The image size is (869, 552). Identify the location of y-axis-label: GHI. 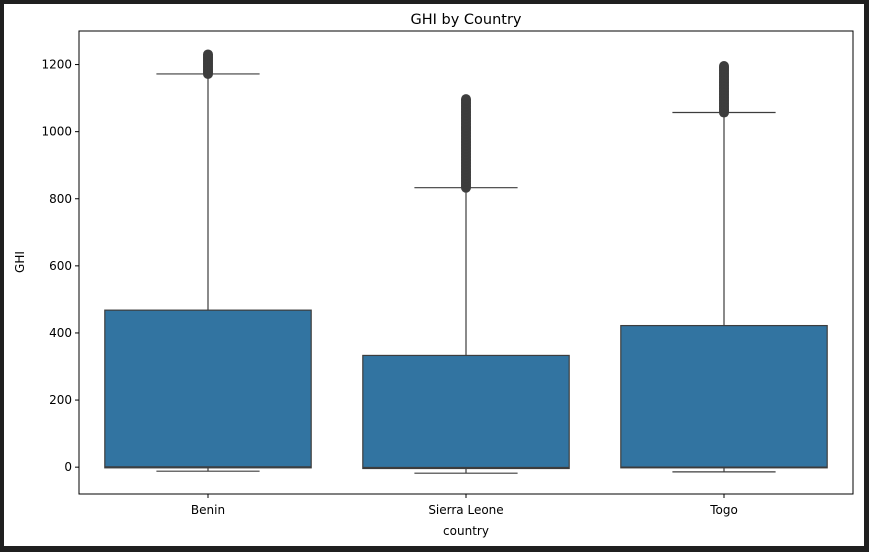
(20, 262).